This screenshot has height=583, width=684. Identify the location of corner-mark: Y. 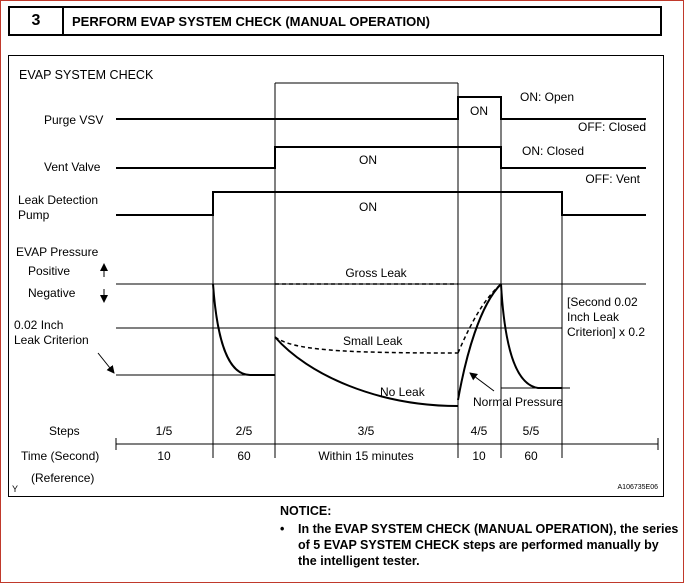
(15, 489).